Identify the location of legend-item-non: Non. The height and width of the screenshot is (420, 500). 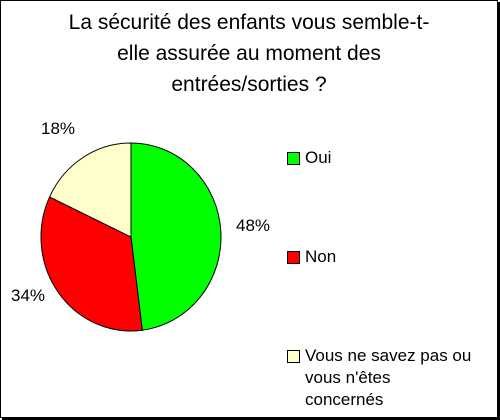
(311, 257).